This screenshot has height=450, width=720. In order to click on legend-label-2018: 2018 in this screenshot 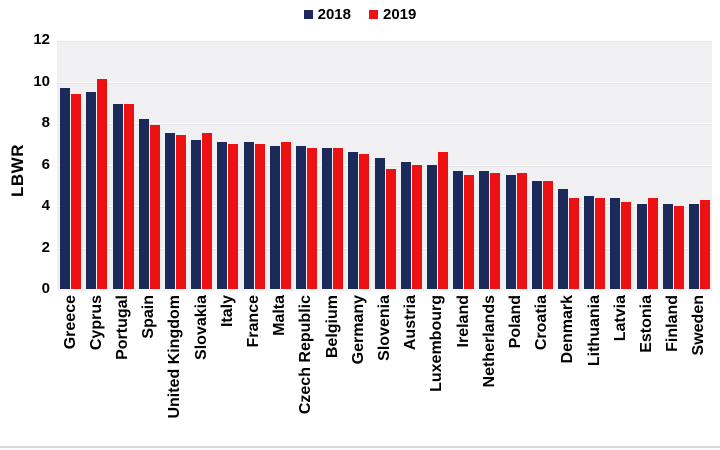, I will do `click(334, 14)`.